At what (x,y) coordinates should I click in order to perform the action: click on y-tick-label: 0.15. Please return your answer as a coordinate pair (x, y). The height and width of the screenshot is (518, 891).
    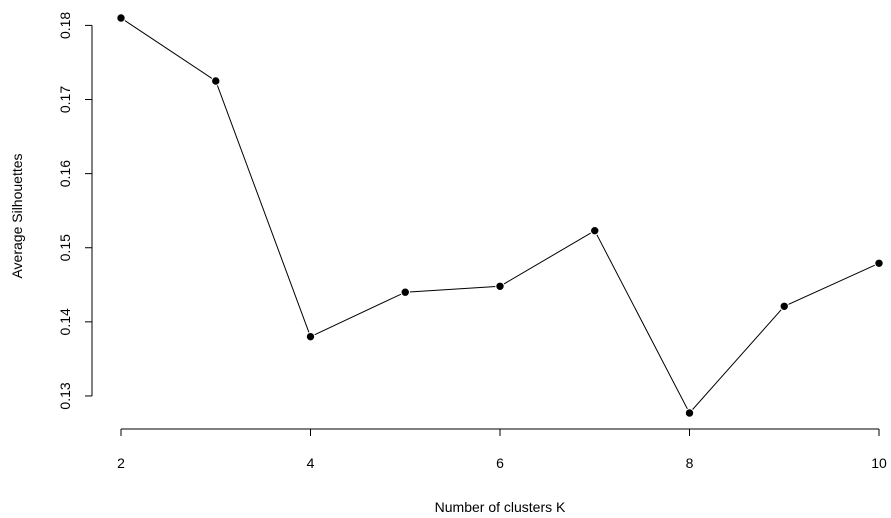
    Looking at the image, I should click on (65, 247).